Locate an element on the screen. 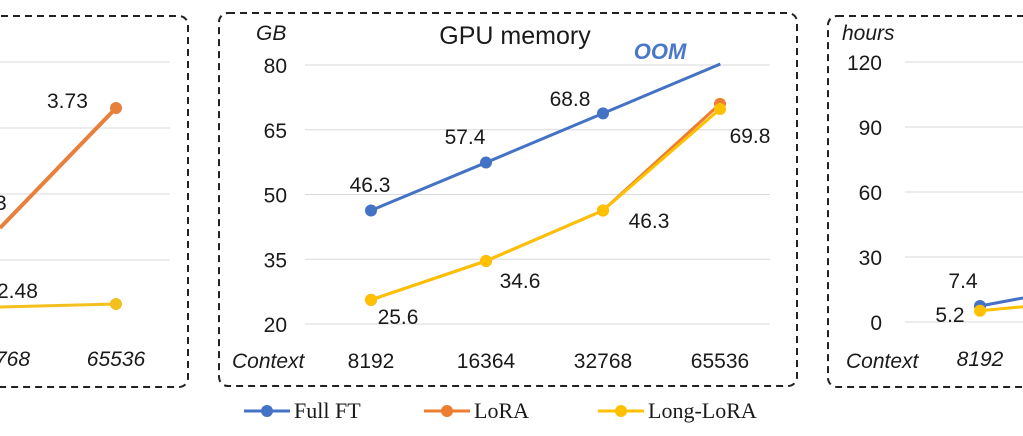 Image resolution: width=1023 pixels, height=436 pixels. y-tick-label: 30 is located at coordinates (870, 258).